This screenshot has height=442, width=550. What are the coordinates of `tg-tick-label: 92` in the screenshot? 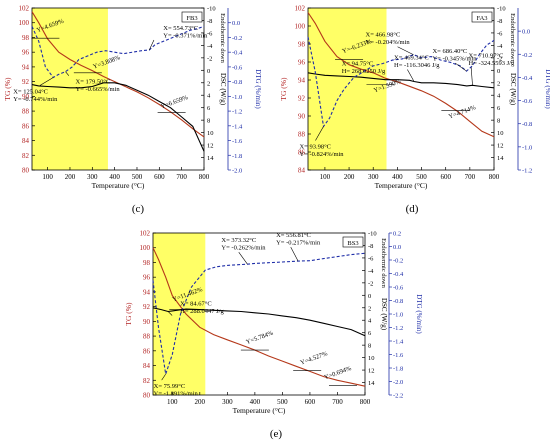 It's located at (302, 99).